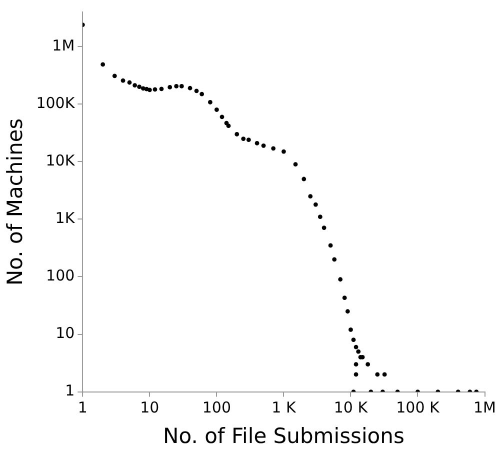 Image resolution: width=499 pixels, height=458 pixels. I want to click on y-tick-label: 1, so click(70, 391).